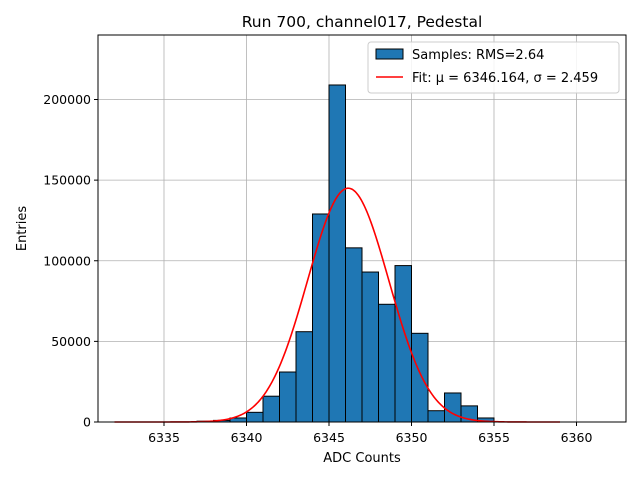 The width and height of the screenshot is (640, 480). Describe the element at coordinates (505, 78) in the screenshot. I see `legend-label-fit: Fit: μ = 6346.164, σ = 2.459` at that location.